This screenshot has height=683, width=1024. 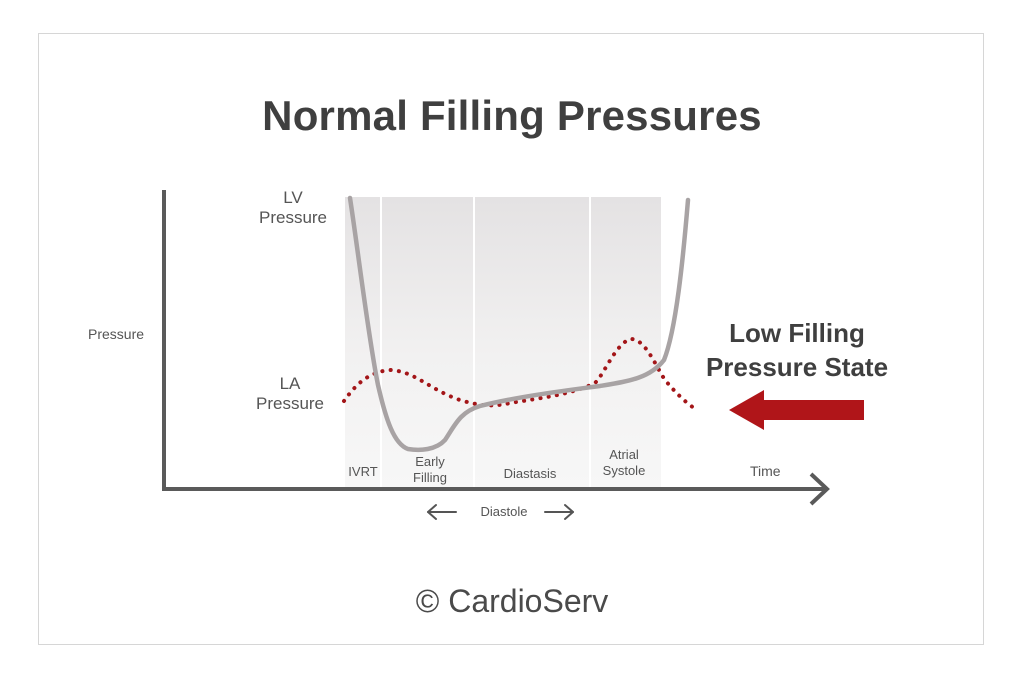 What do you see at coordinates (624, 470) in the screenshot?
I see `phase-atrial-line2: Systole` at bounding box center [624, 470].